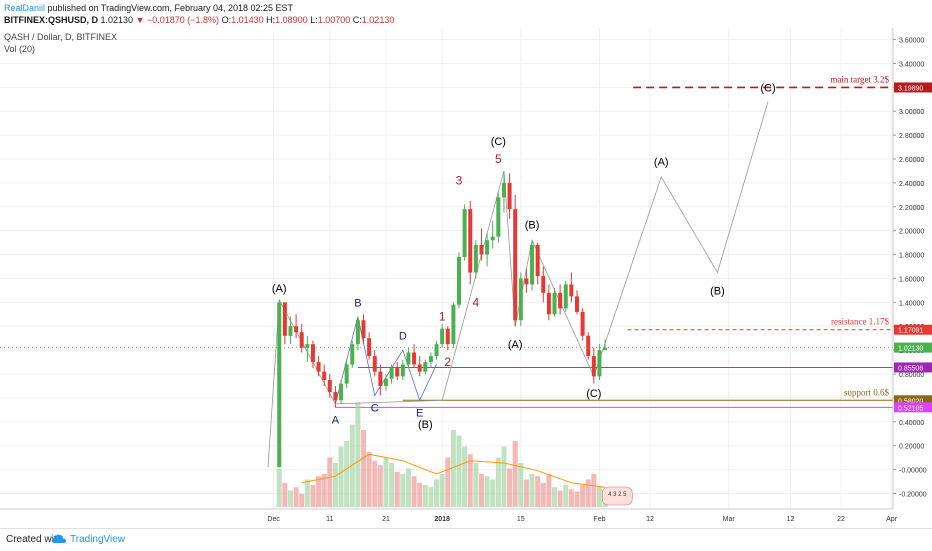 This screenshot has width=932, height=551. I want to click on y-tick-label: 2.00000, so click(911, 232).